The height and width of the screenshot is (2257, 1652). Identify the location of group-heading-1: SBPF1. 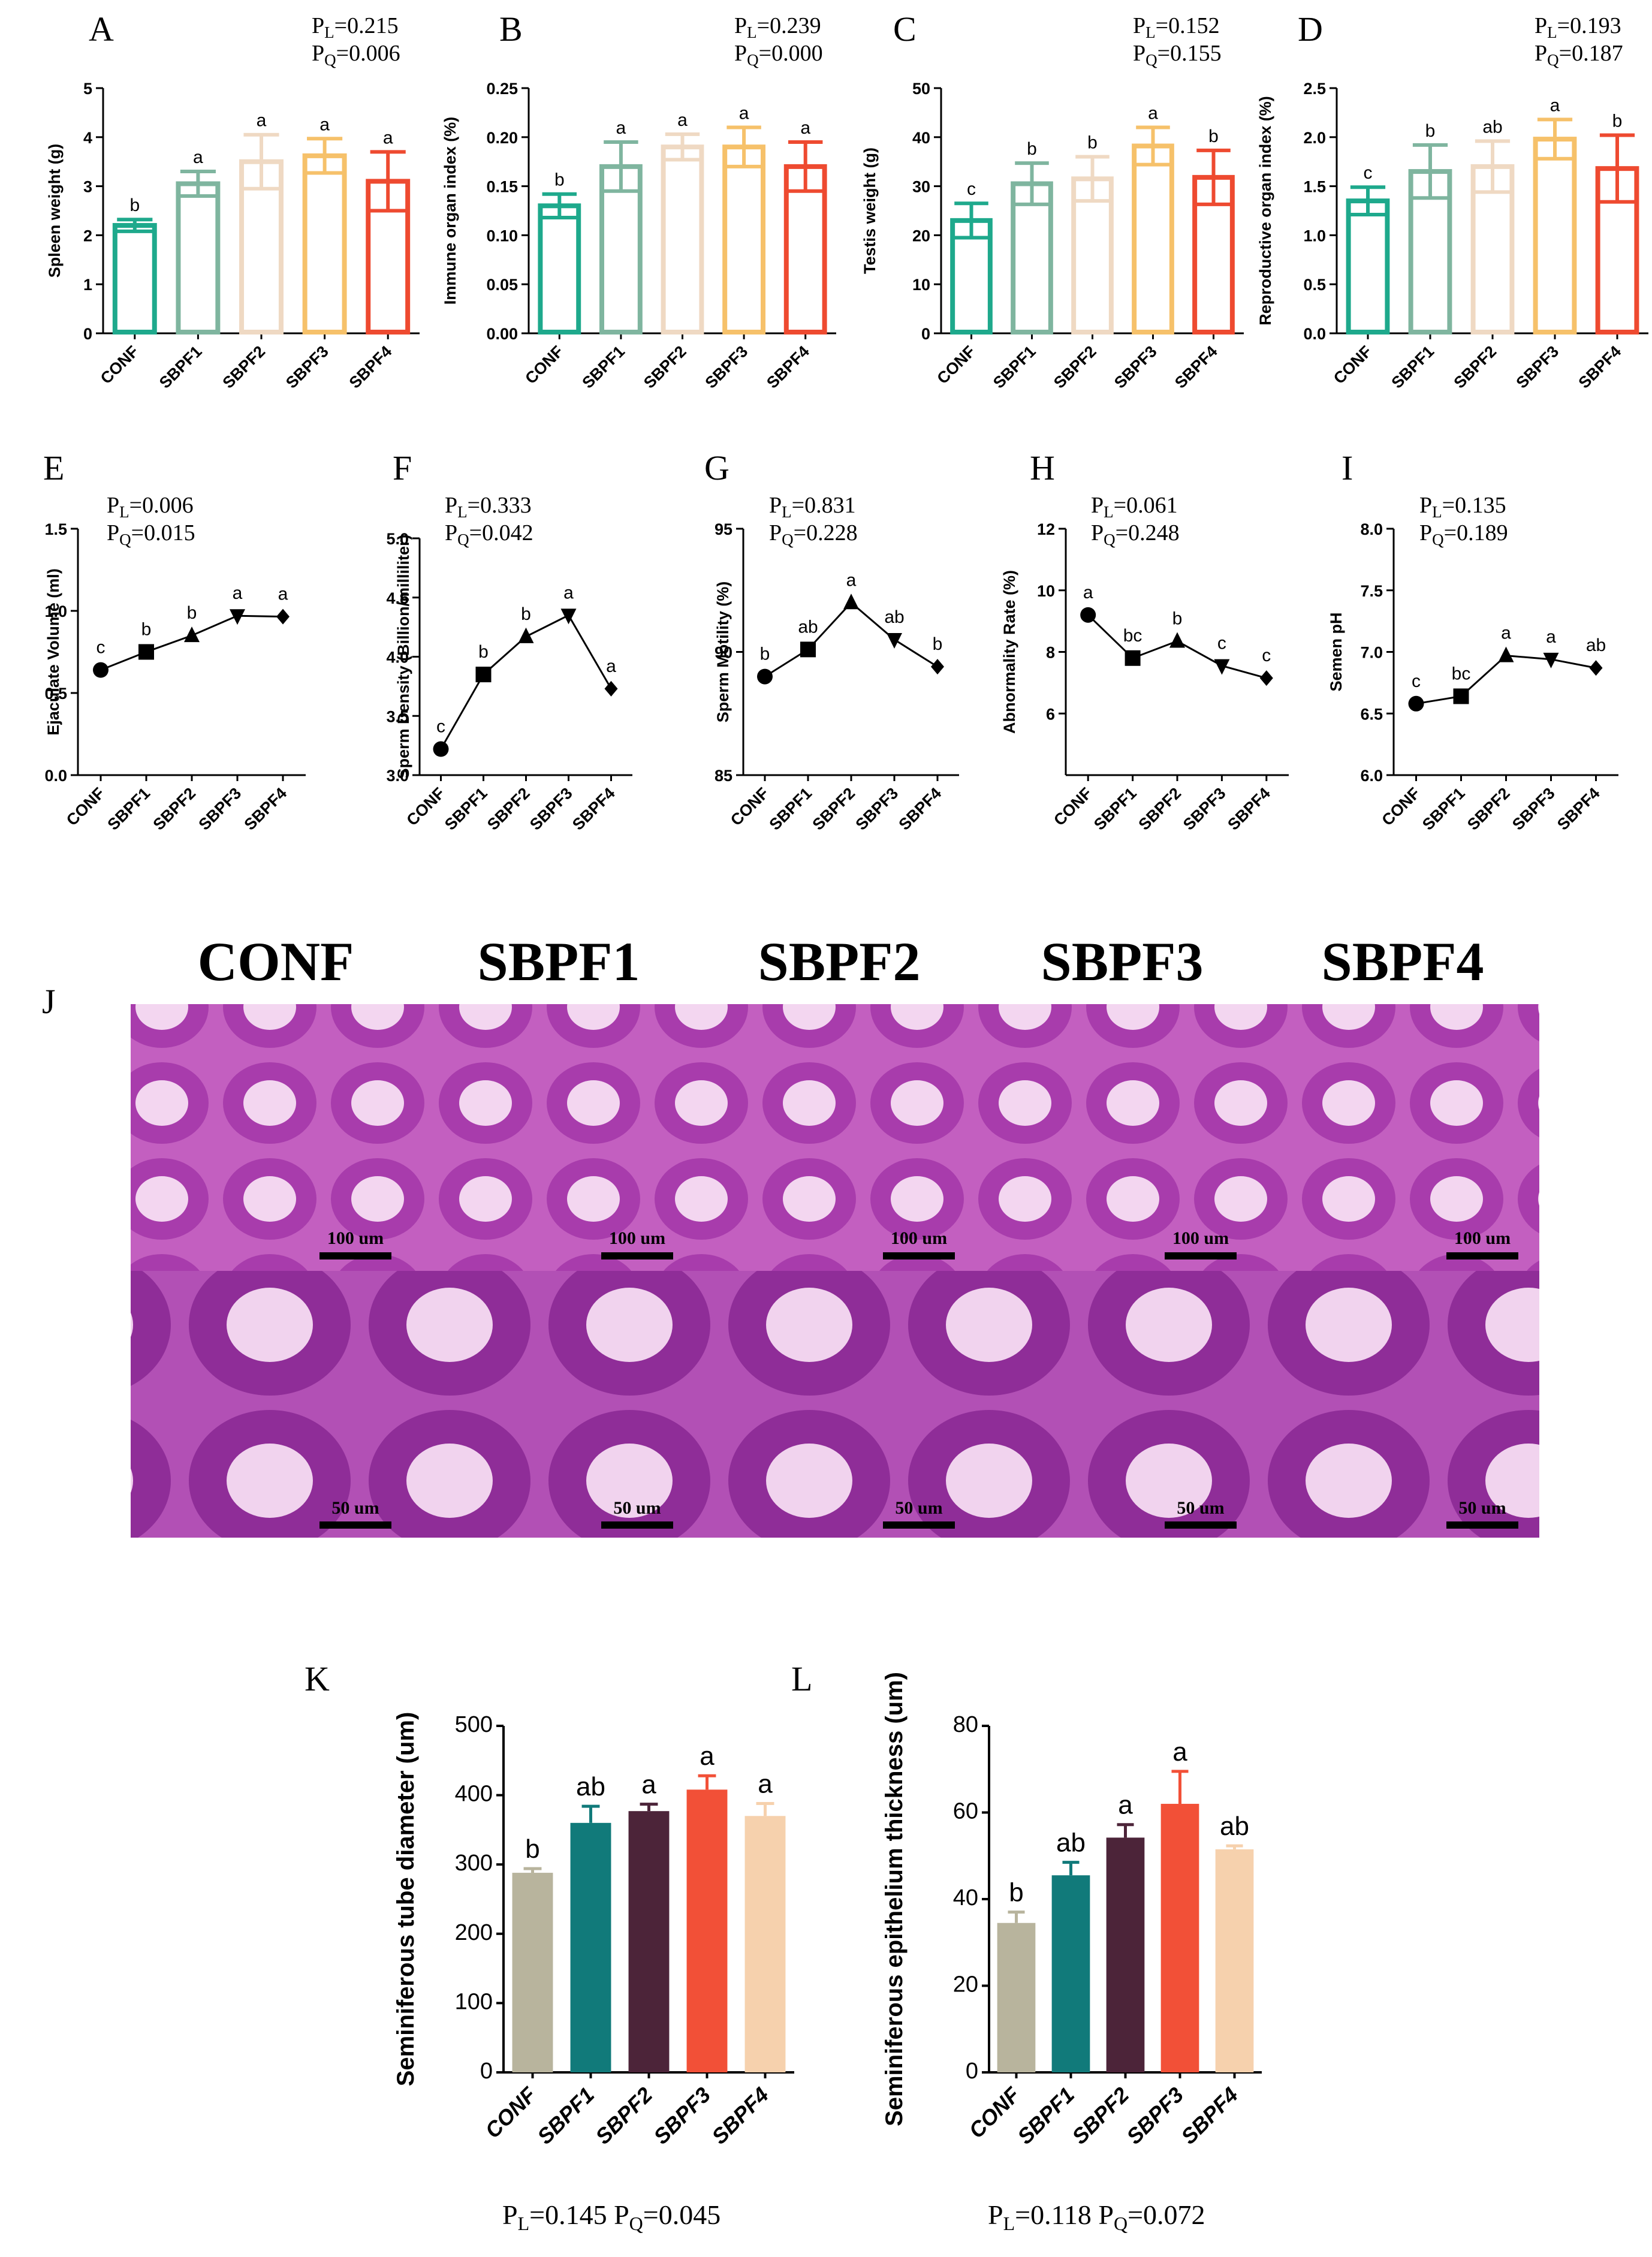
(559, 961).